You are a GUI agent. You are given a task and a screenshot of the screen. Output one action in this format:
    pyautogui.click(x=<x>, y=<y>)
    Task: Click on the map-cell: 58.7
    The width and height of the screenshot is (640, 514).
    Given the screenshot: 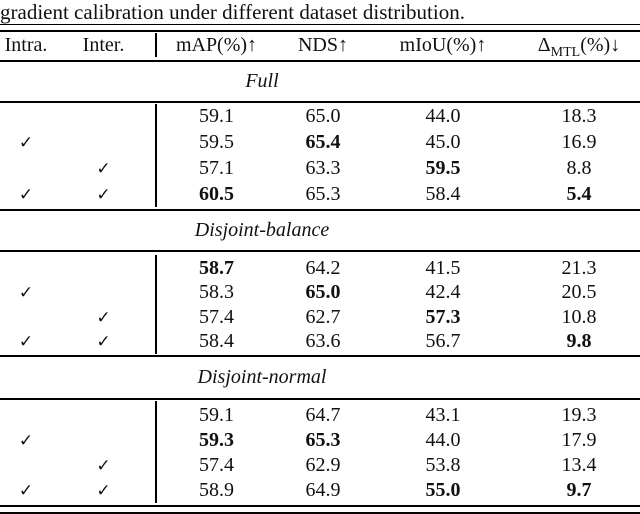 What is the action you would take?
    pyautogui.click(x=216, y=267)
    